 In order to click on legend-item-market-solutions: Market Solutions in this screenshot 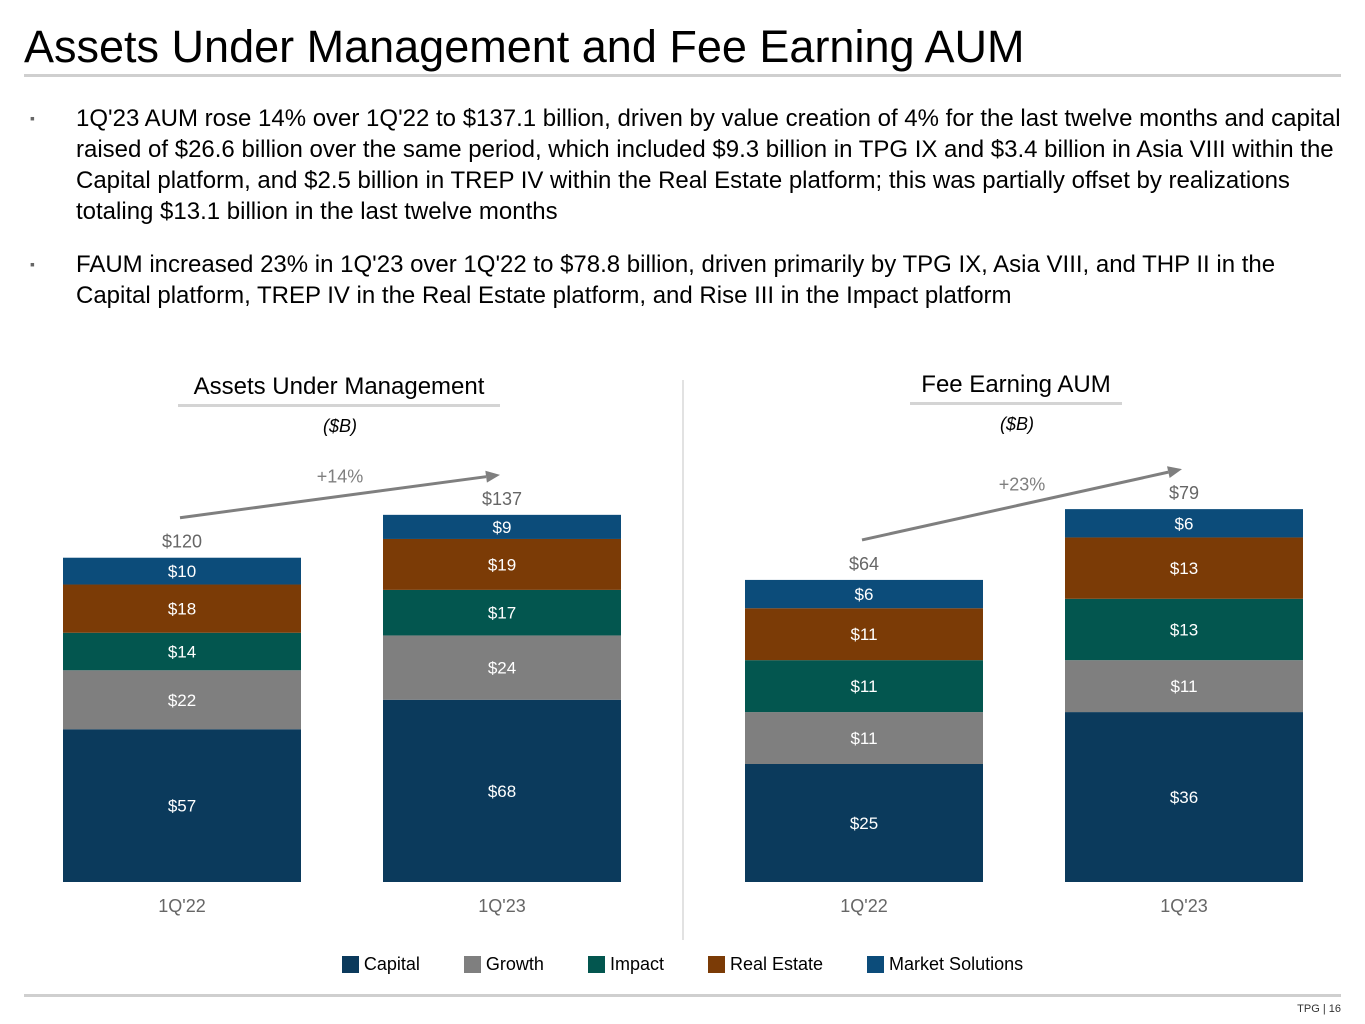, I will do `click(945, 964)`.